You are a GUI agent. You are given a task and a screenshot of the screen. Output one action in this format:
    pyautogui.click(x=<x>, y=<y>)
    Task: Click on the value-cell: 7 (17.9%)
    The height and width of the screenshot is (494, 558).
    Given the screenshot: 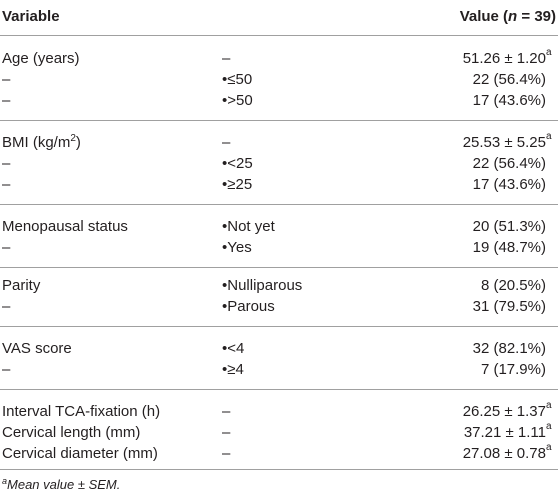 What is the action you would take?
    pyautogui.click(x=513, y=369)
    